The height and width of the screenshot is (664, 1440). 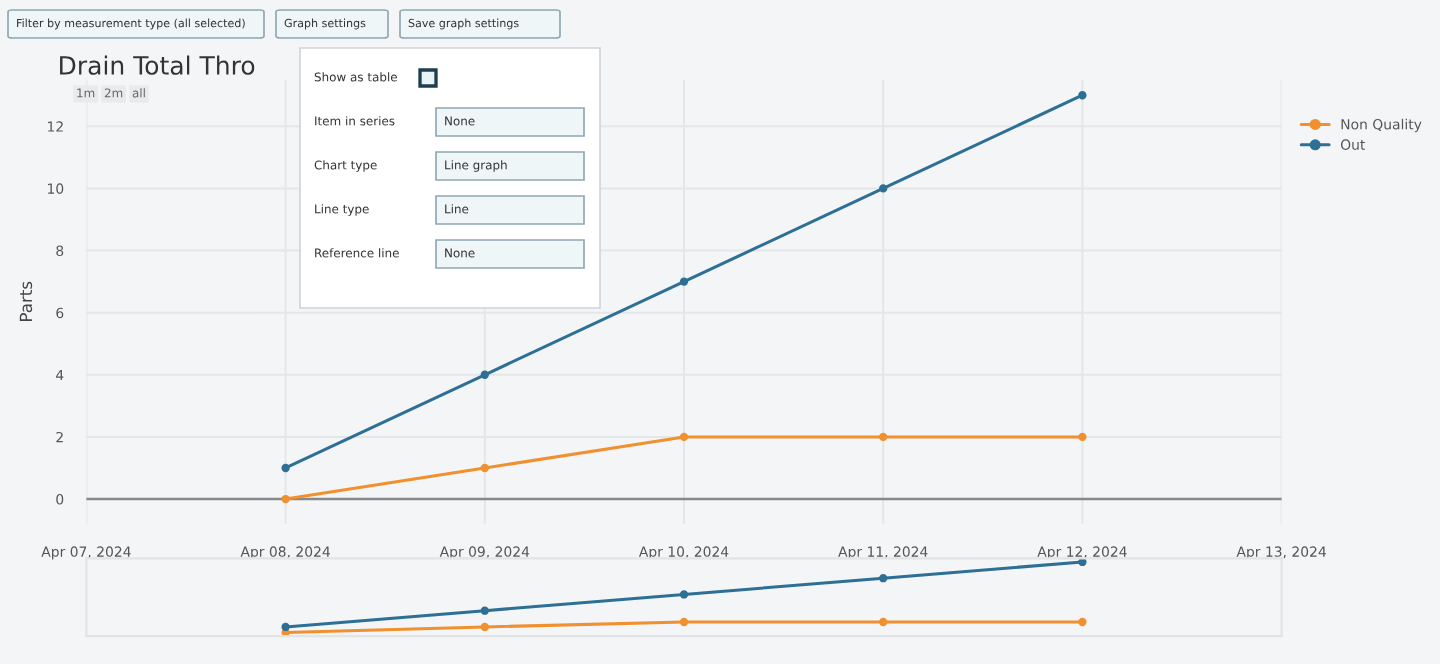 I want to click on chart-title: Drain Total Thro, so click(x=157, y=65).